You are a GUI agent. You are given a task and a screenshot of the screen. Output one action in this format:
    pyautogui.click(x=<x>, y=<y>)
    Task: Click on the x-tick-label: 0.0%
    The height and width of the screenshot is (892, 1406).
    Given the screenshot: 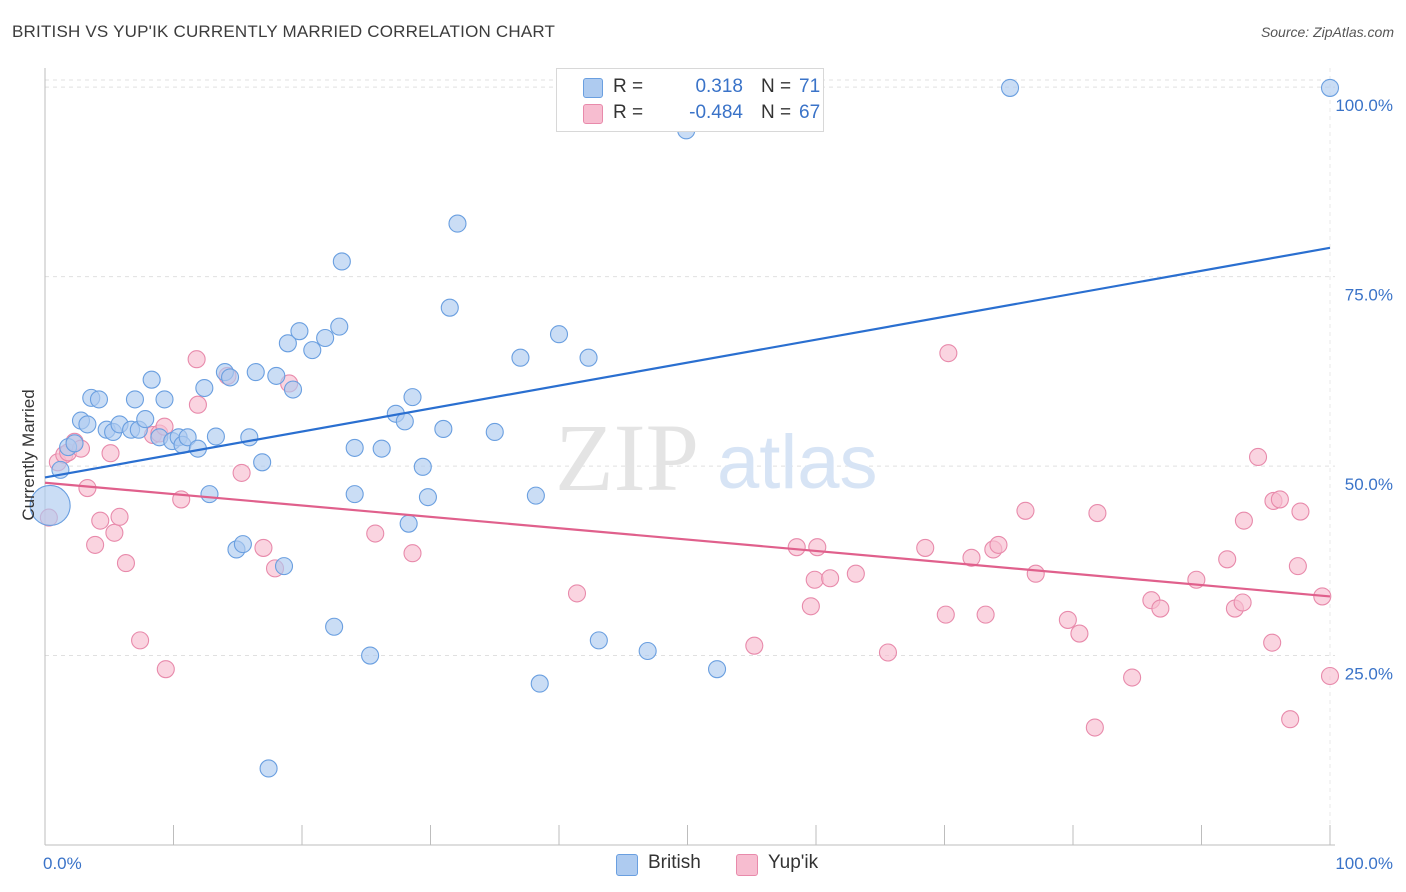 What is the action you would take?
    pyautogui.click(x=62, y=863)
    